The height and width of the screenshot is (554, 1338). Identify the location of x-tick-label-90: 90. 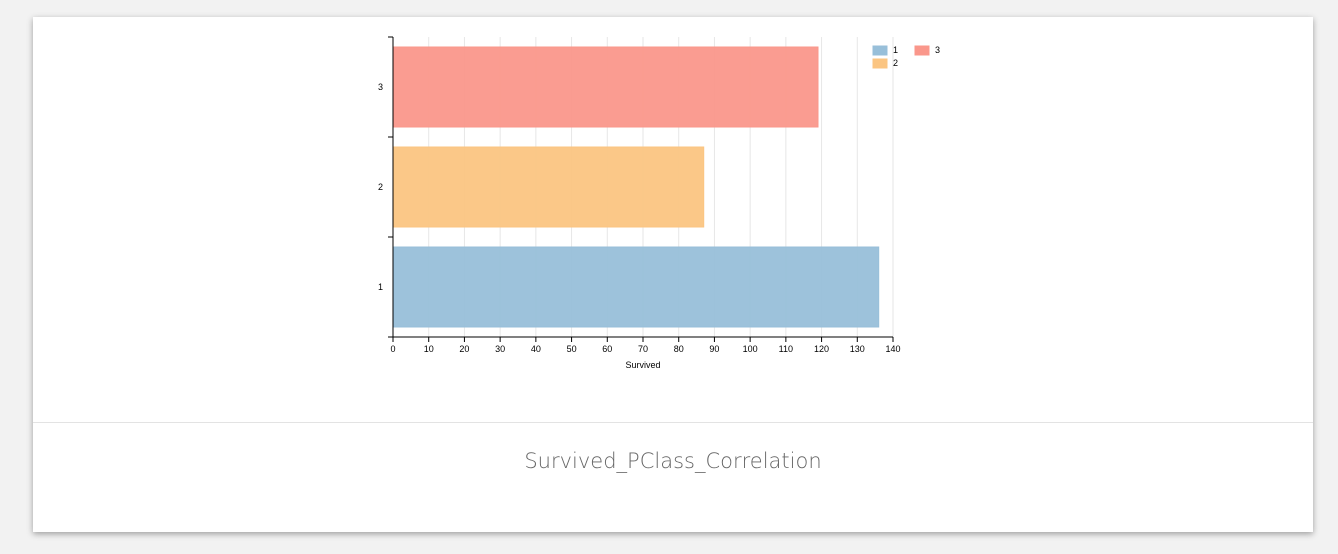
(714, 349).